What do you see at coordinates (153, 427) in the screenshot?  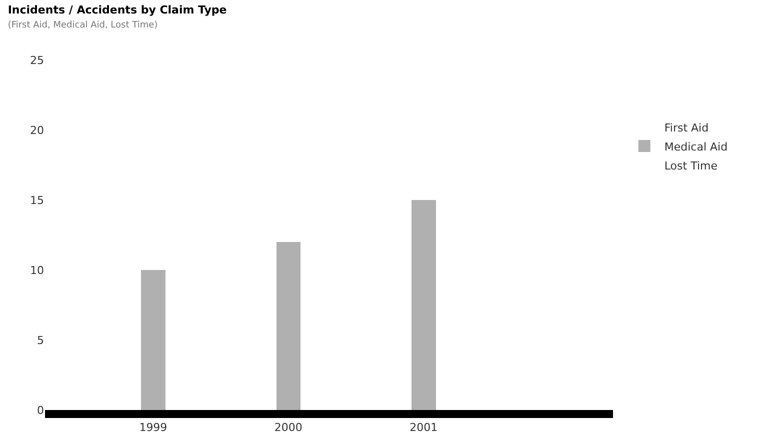 I see `x-tick-label: 1999` at bounding box center [153, 427].